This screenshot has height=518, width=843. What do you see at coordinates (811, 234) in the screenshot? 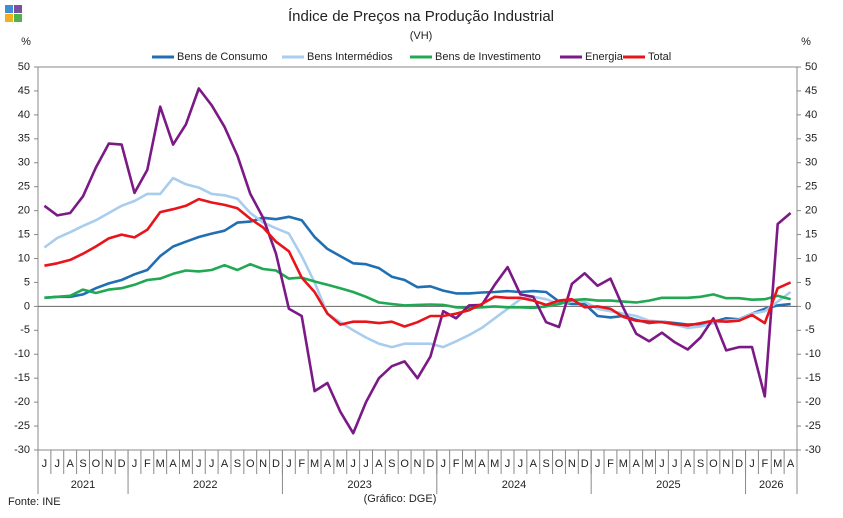
I see `y2-tick-label: 15` at bounding box center [811, 234].